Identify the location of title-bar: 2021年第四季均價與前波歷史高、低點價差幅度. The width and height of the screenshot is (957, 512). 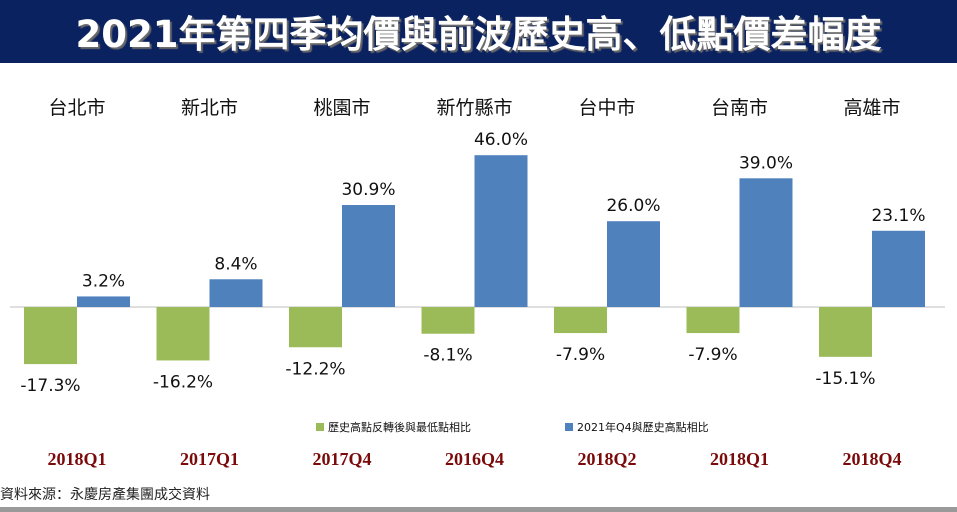
(478, 31).